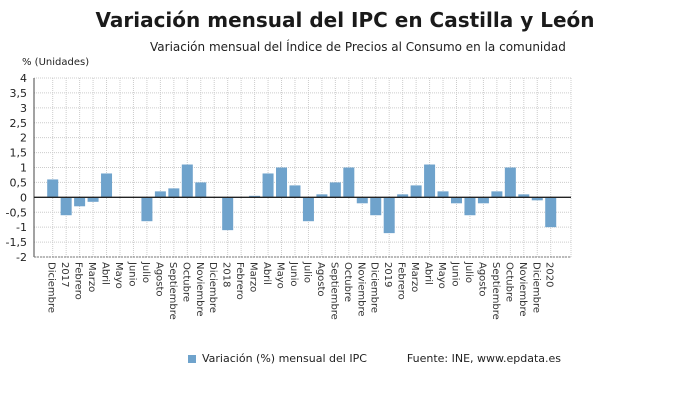 The height and width of the screenshot is (406, 690). Describe the element at coordinates (16, 212) in the screenshot. I see `y-tick-label: -0,5` at that location.